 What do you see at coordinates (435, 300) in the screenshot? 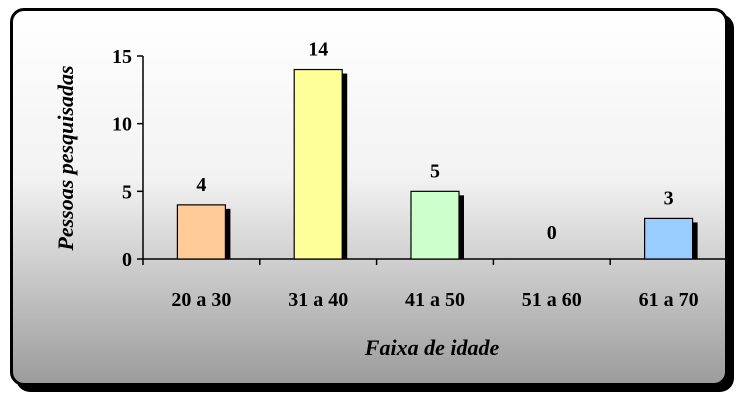
I see `x-tick-label: 41 a 50` at bounding box center [435, 300].